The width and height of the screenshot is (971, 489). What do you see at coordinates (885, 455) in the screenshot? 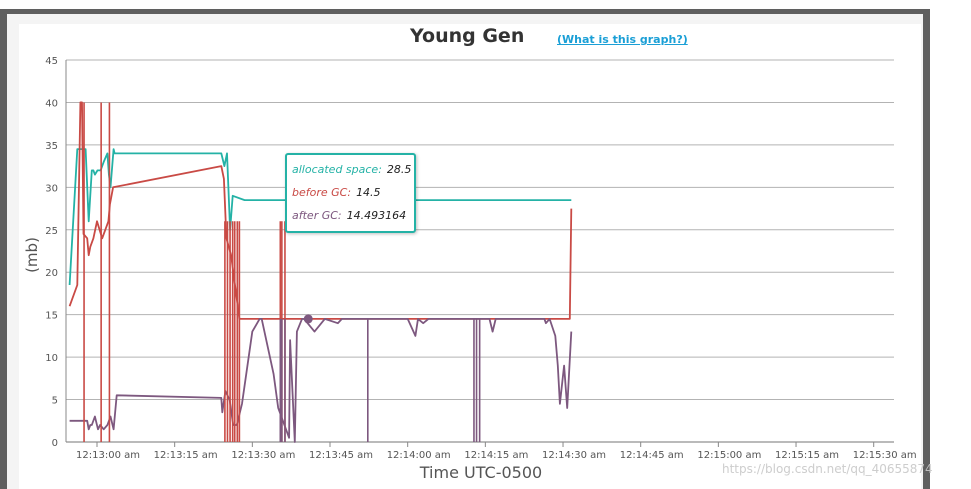
I see `x-tick-label-10: 12:15:30 am` at bounding box center [885, 455].